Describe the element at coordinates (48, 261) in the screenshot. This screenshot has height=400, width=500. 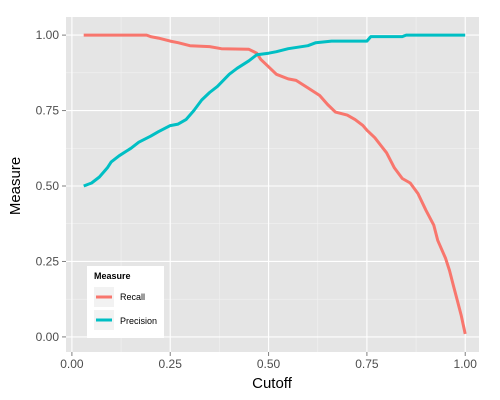
I see `y-tick-label: 0.25` at that location.